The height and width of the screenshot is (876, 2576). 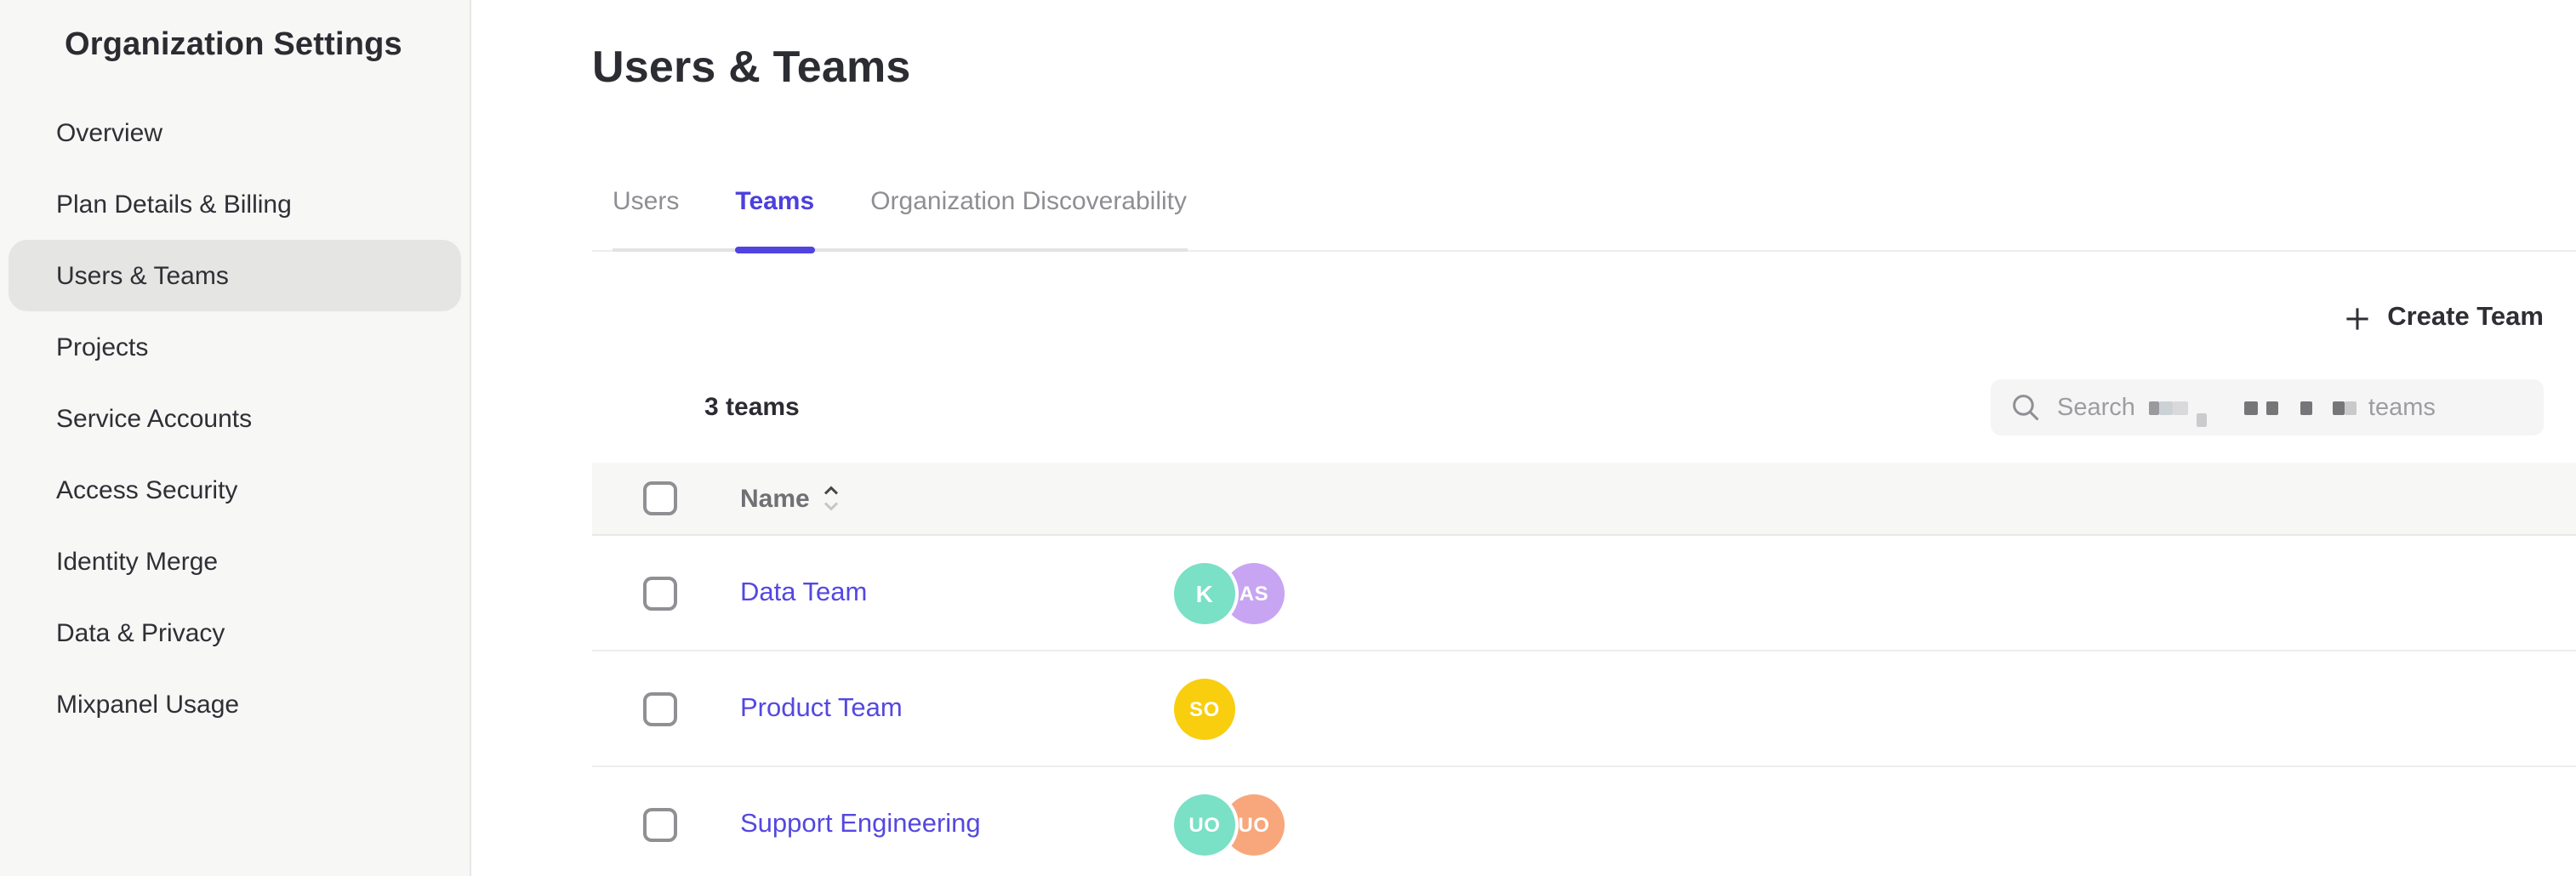 What do you see at coordinates (234, 45) in the screenshot?
I see `sidebar-title: Organization Settings` at bounding box center [234, 45].